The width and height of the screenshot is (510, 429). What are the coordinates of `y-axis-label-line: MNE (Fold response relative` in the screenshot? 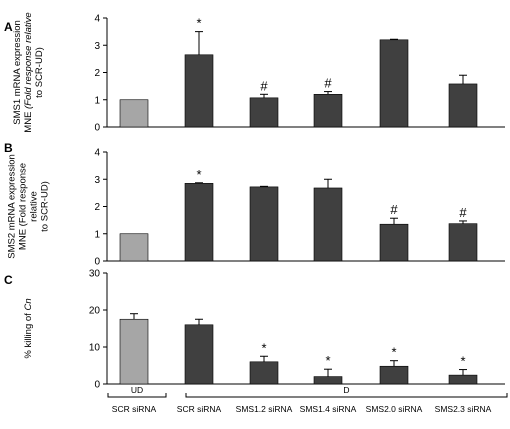 It's located at (28, 72).